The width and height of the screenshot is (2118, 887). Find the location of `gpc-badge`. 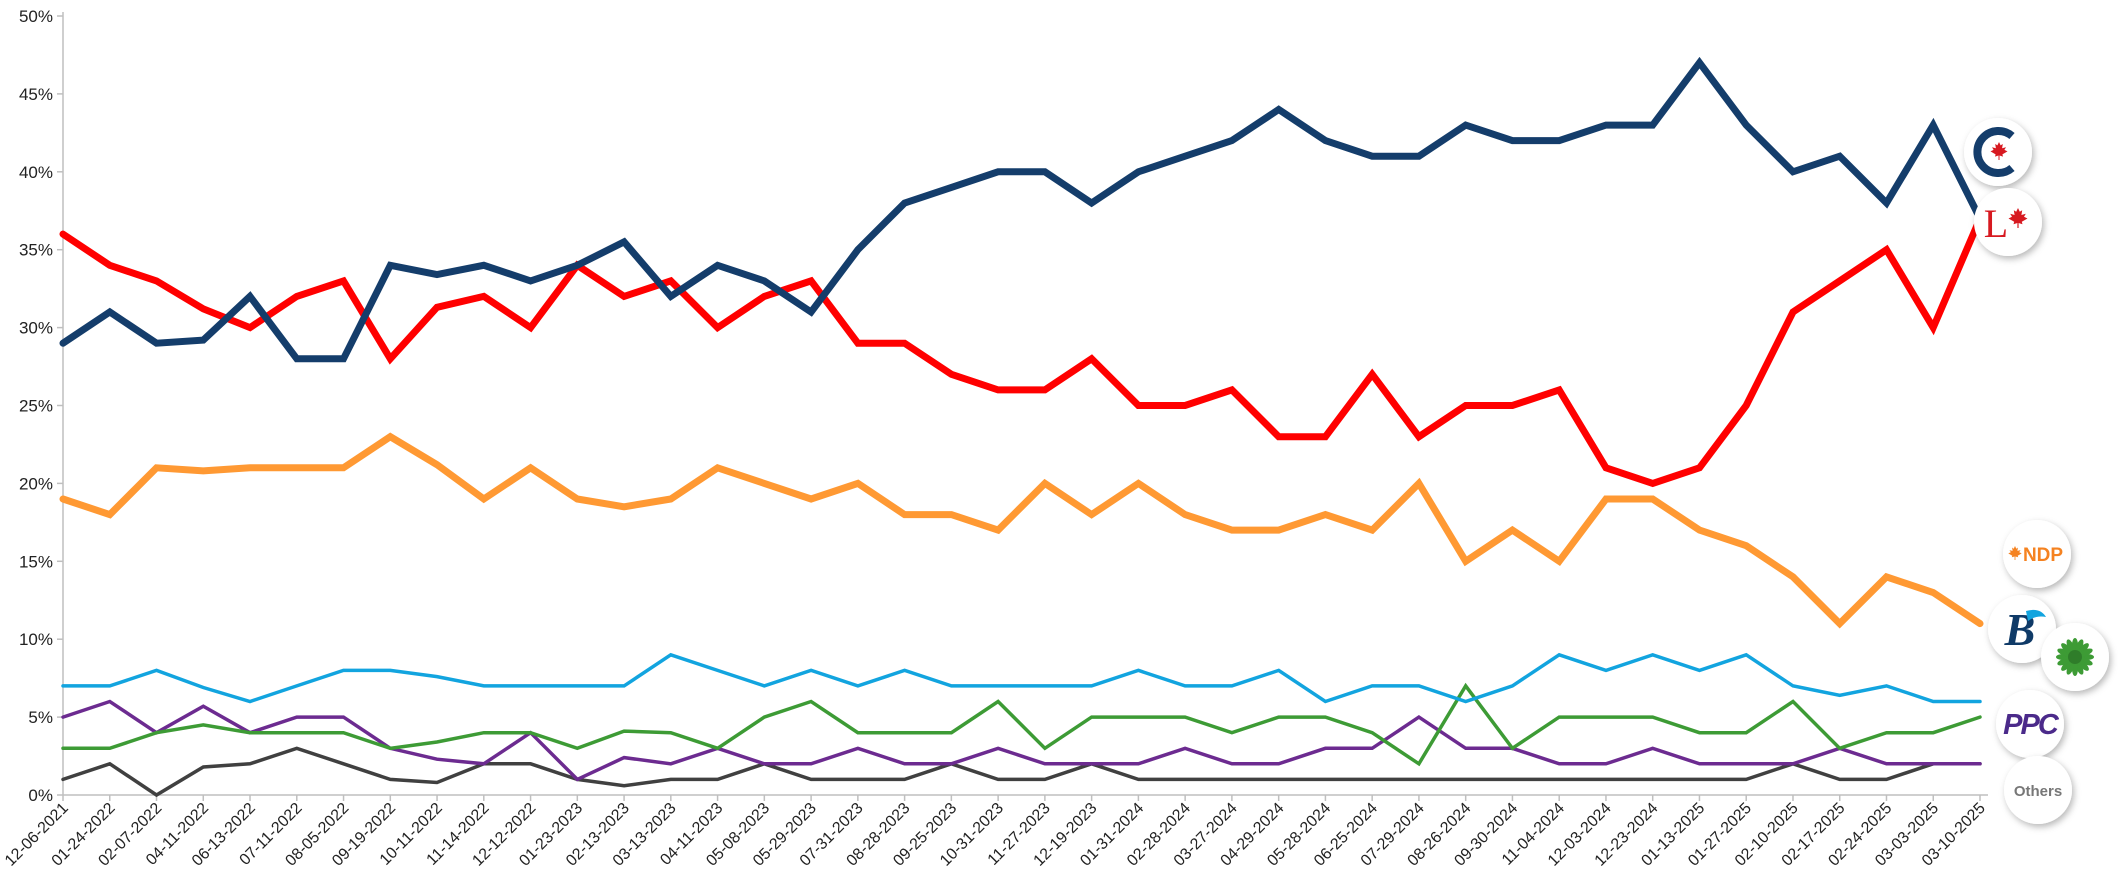

gpc-badge is located at coordinates (2075, 657).